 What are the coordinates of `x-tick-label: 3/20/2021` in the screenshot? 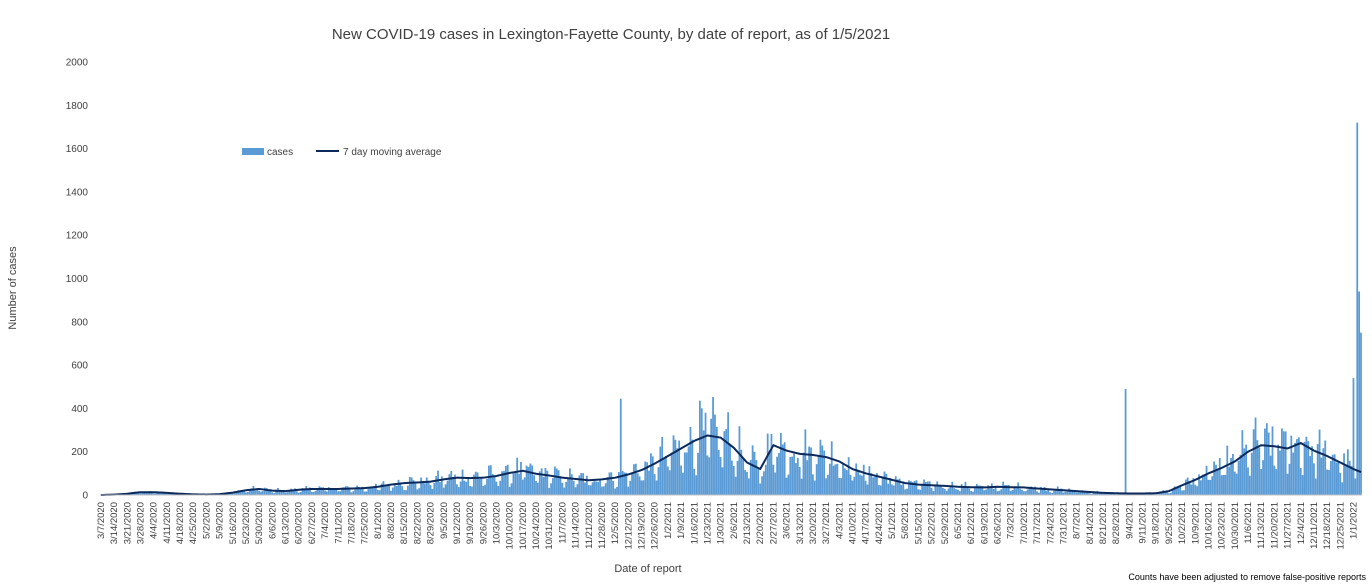 It's located at (813, 523).